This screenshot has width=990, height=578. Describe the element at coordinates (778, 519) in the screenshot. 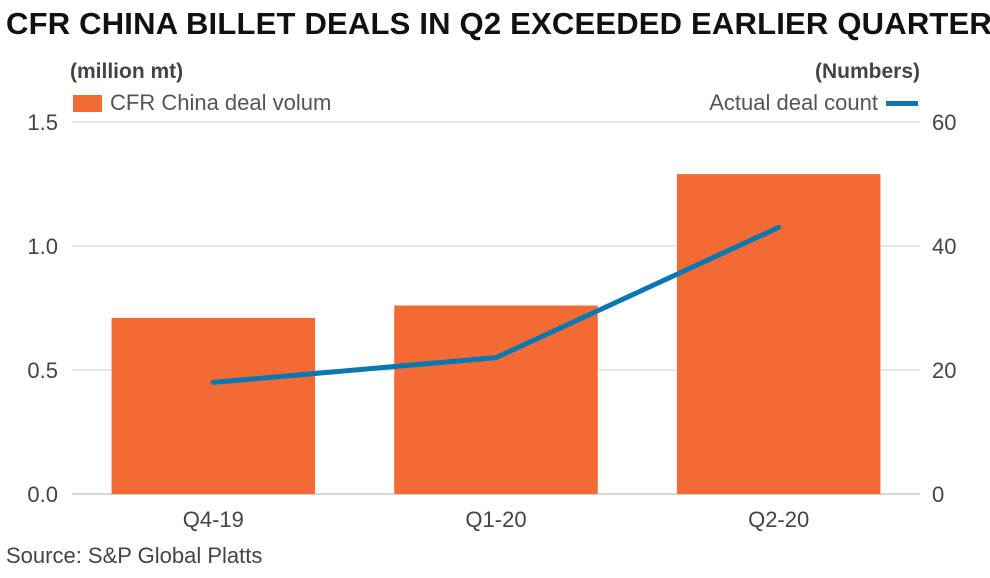

I see `x-tick-label: Q2-20` at that location.